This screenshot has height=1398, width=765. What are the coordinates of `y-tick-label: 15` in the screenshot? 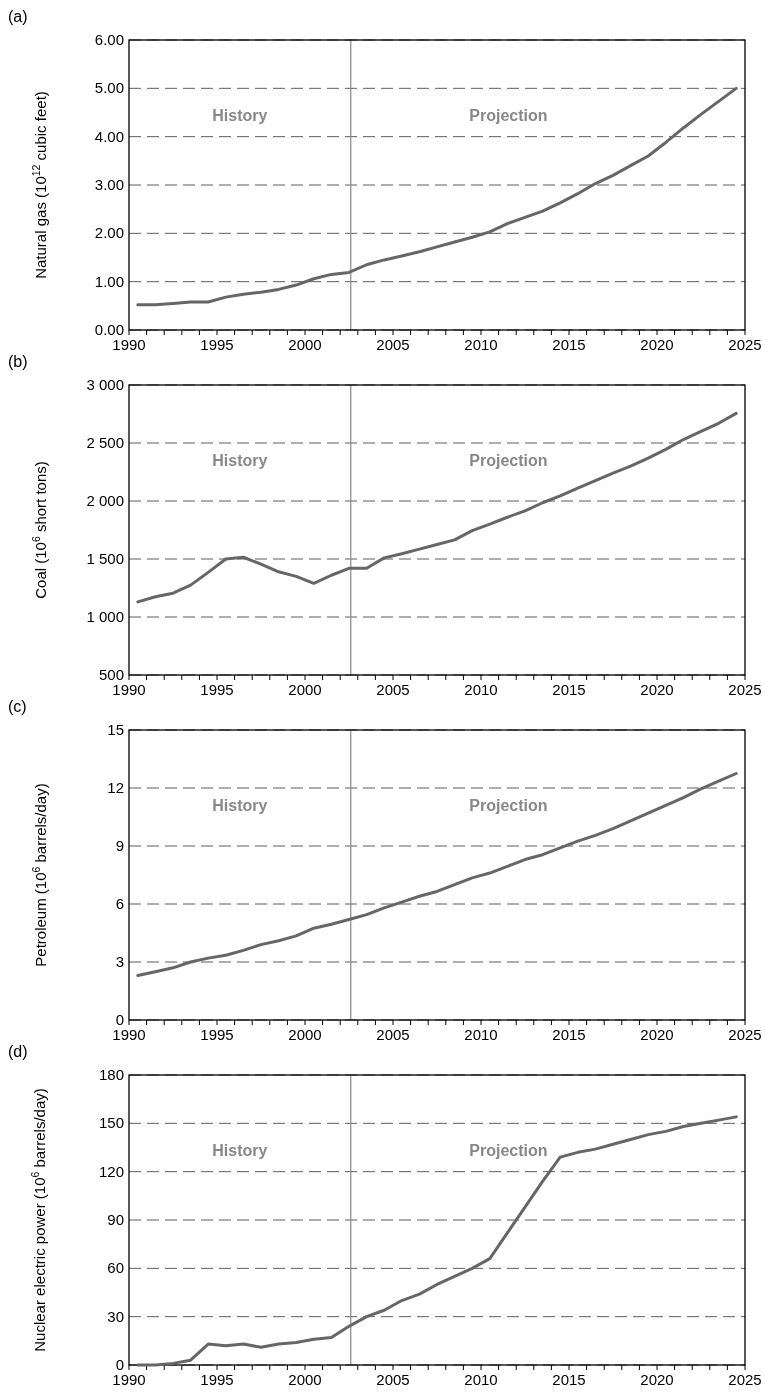 It's located at (115, 729).